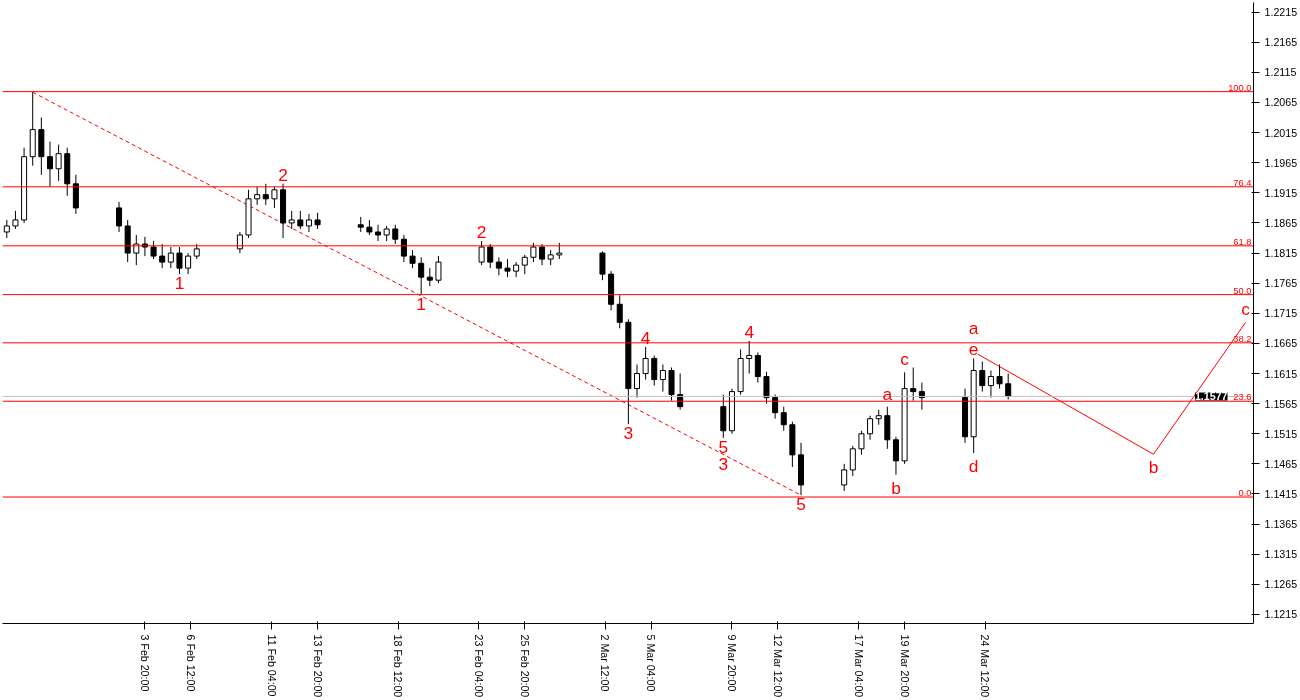  I want to click on annotation: 100.0, so click(1240, 87).